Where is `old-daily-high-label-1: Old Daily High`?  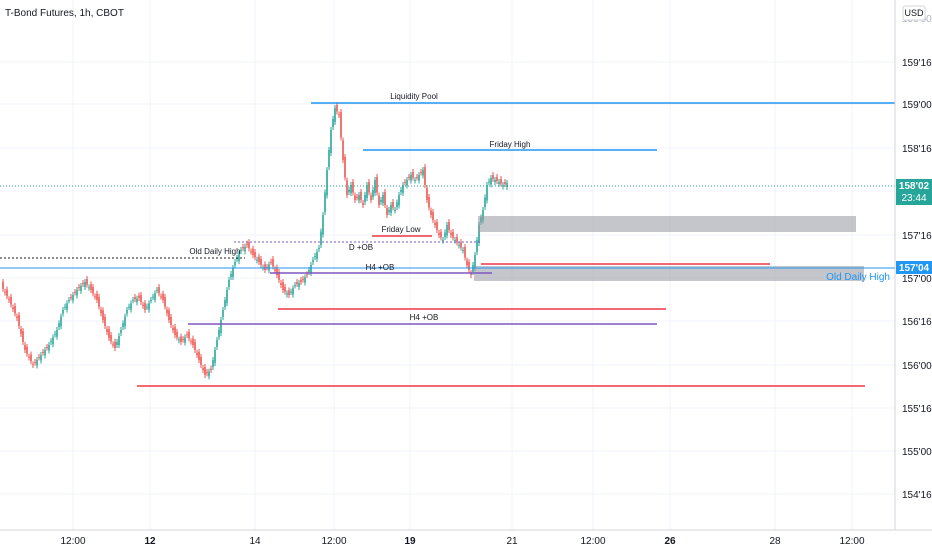
old-daily-high-label-1: Old Daily High is located at coordinates (214, 251).